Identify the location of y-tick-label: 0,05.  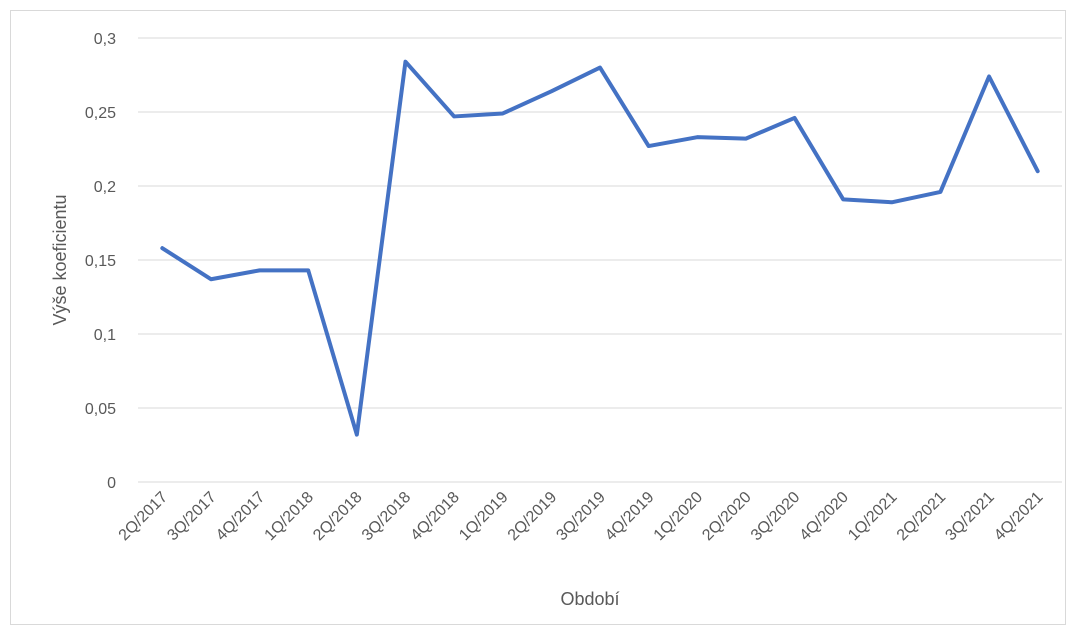
(100, 409).